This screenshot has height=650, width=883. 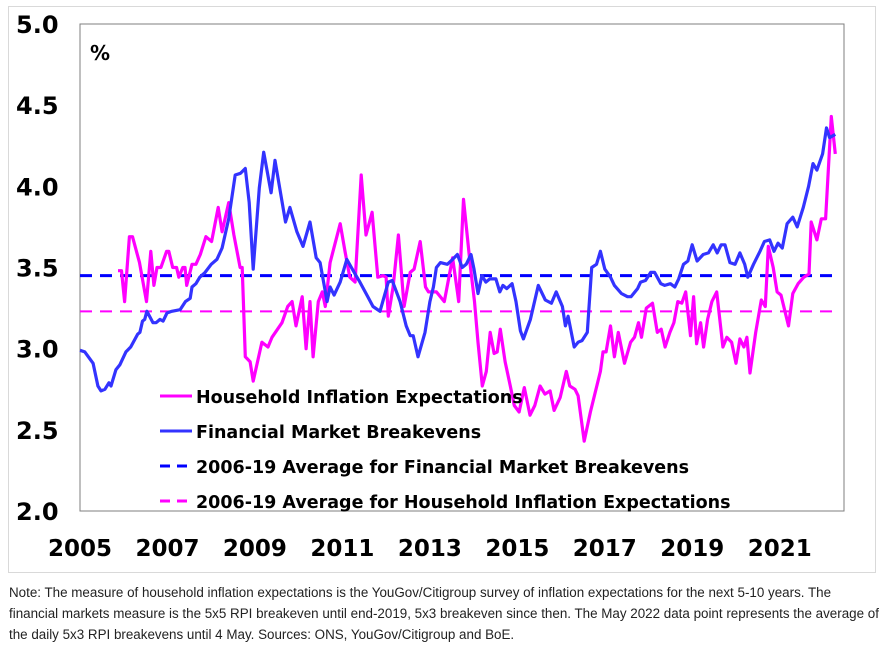 What do you see at coordinates (255, 549) in the screenshot?
I see `x-tick-label: 2009` at bounding box center [255, 549].